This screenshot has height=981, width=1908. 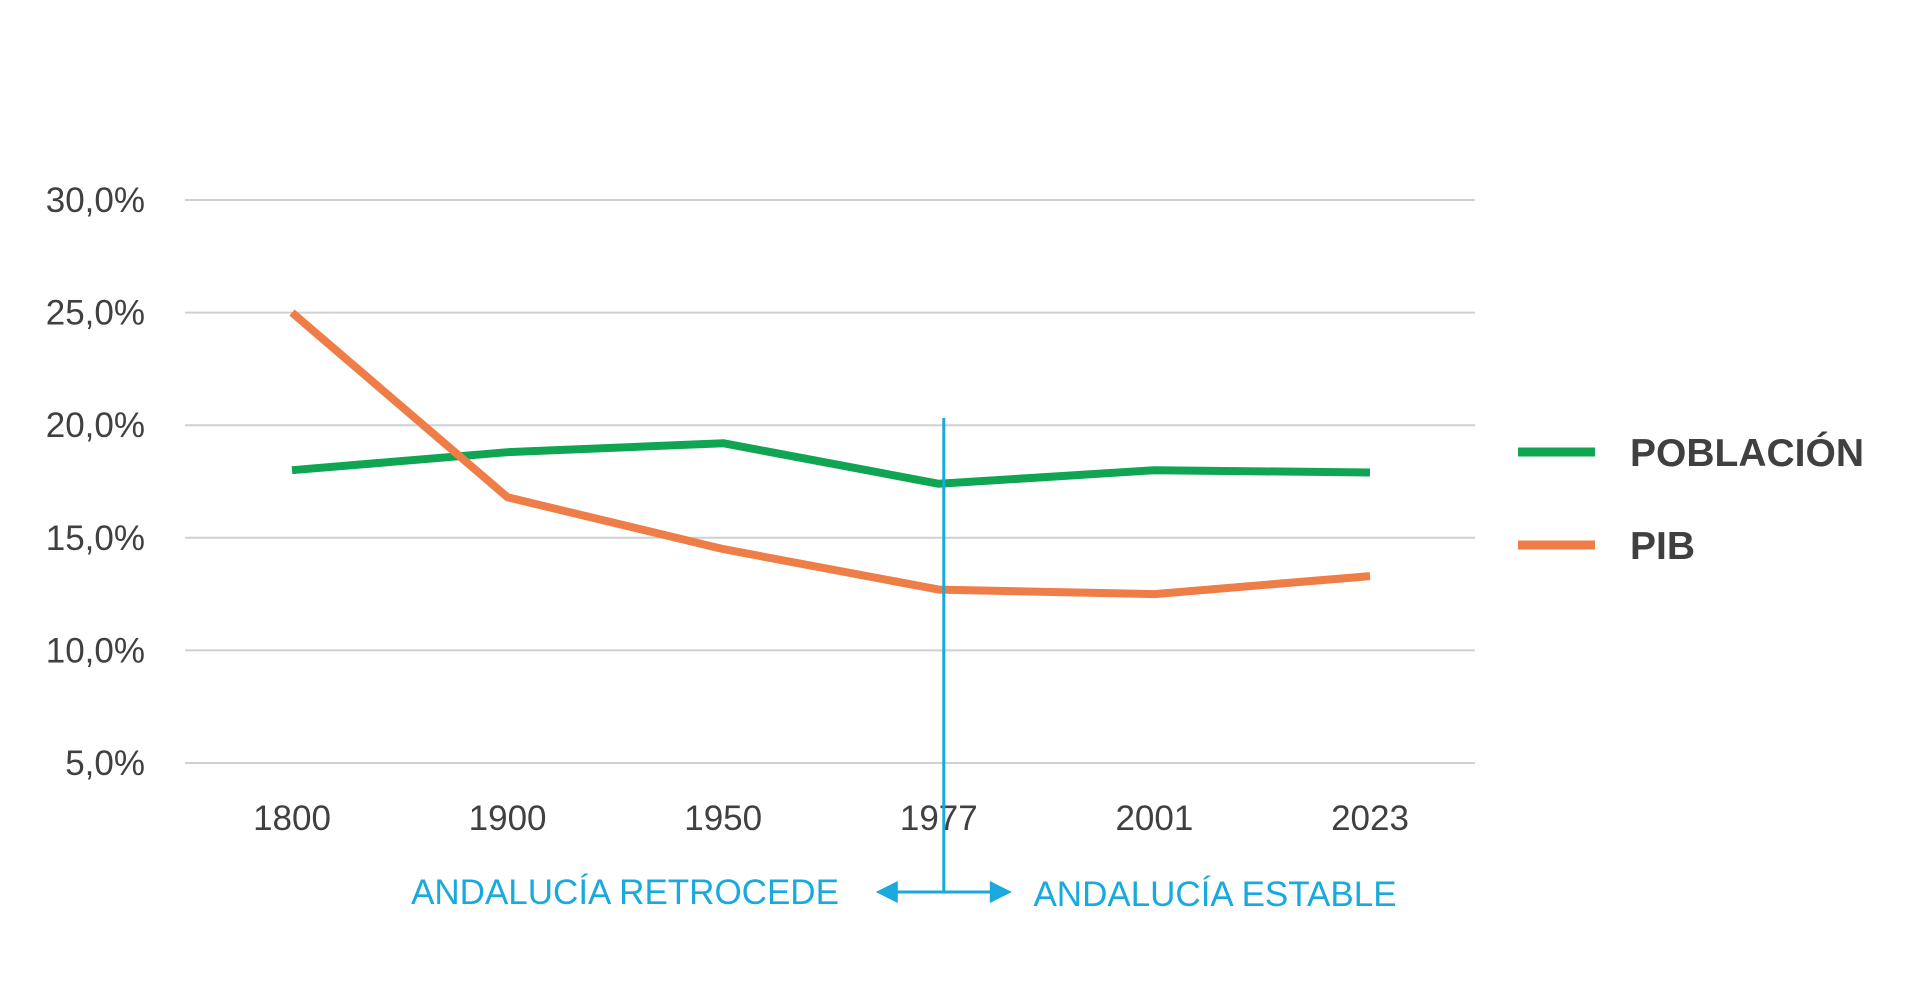 I want to click on x-tick-label: 1900, so click(x=508, y=818).